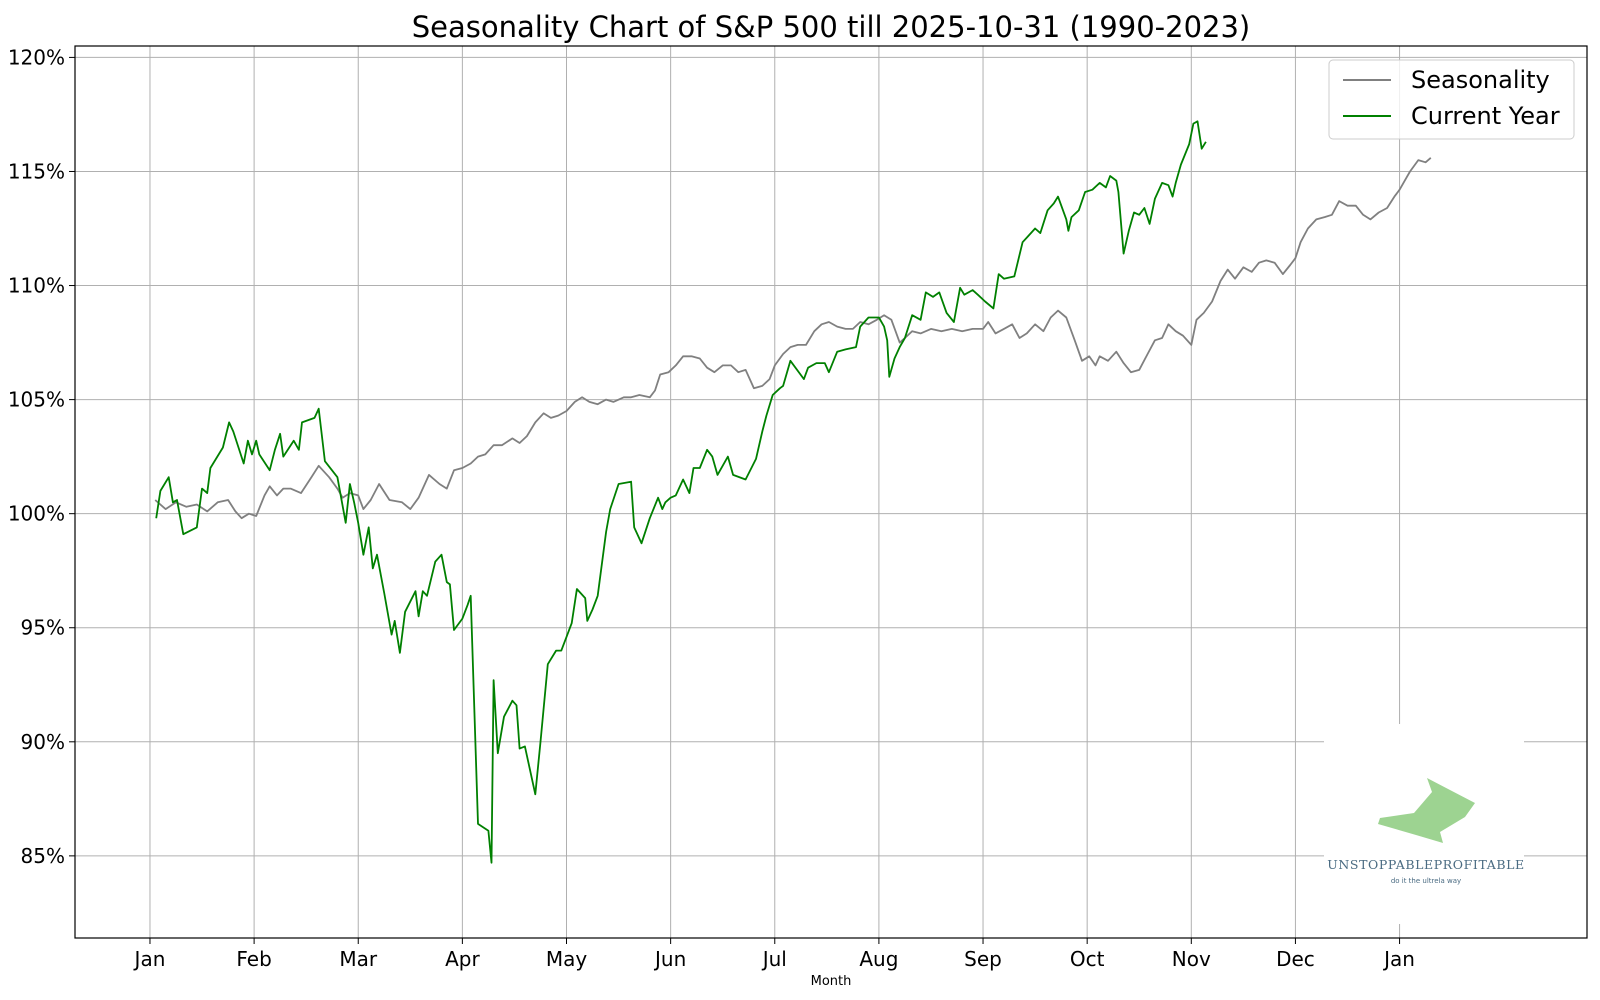  I want to click on legend: Seasonality Current Year, so click(1451, 99).